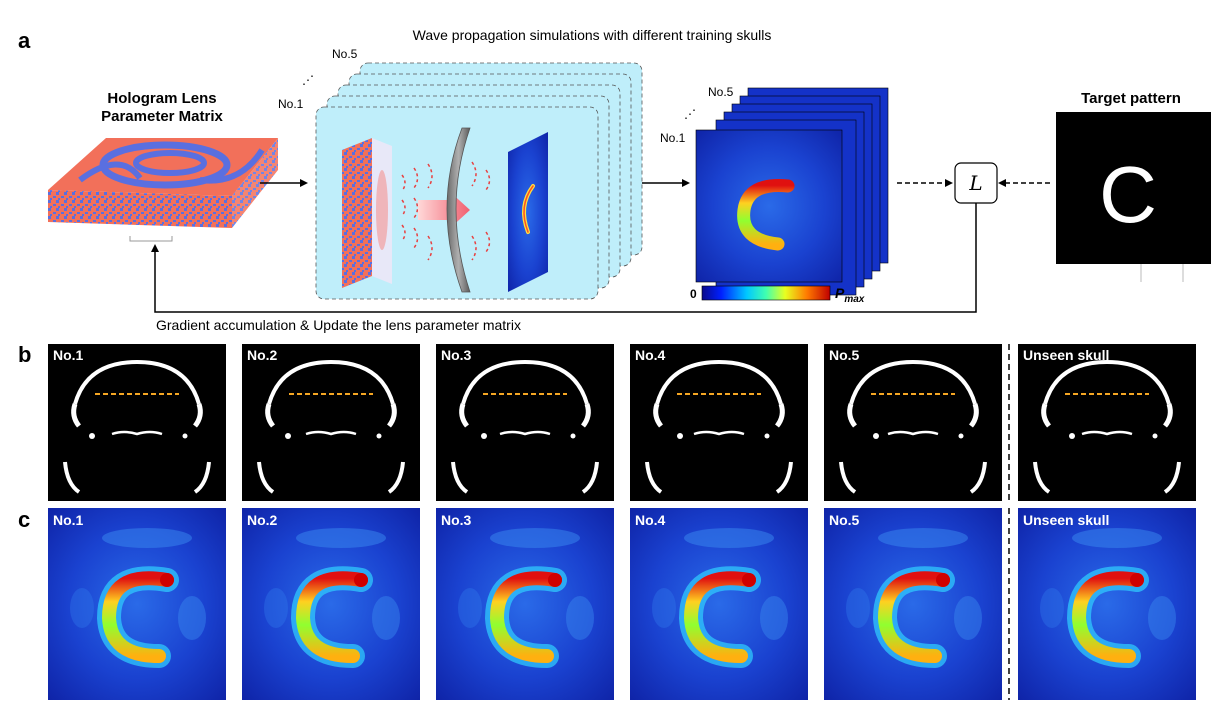 The height and width of the screenshot is (720, 1230). I want to click on field-tile-label: No.4, so click(650, 520).